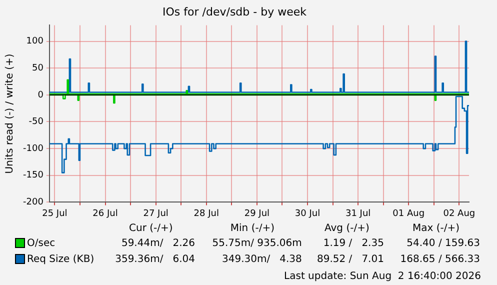 Image resolution: width=497 pixels, height=285 pixels. I want to click on y-axis-title: Units read (-) / write (+), so click(10, 114).